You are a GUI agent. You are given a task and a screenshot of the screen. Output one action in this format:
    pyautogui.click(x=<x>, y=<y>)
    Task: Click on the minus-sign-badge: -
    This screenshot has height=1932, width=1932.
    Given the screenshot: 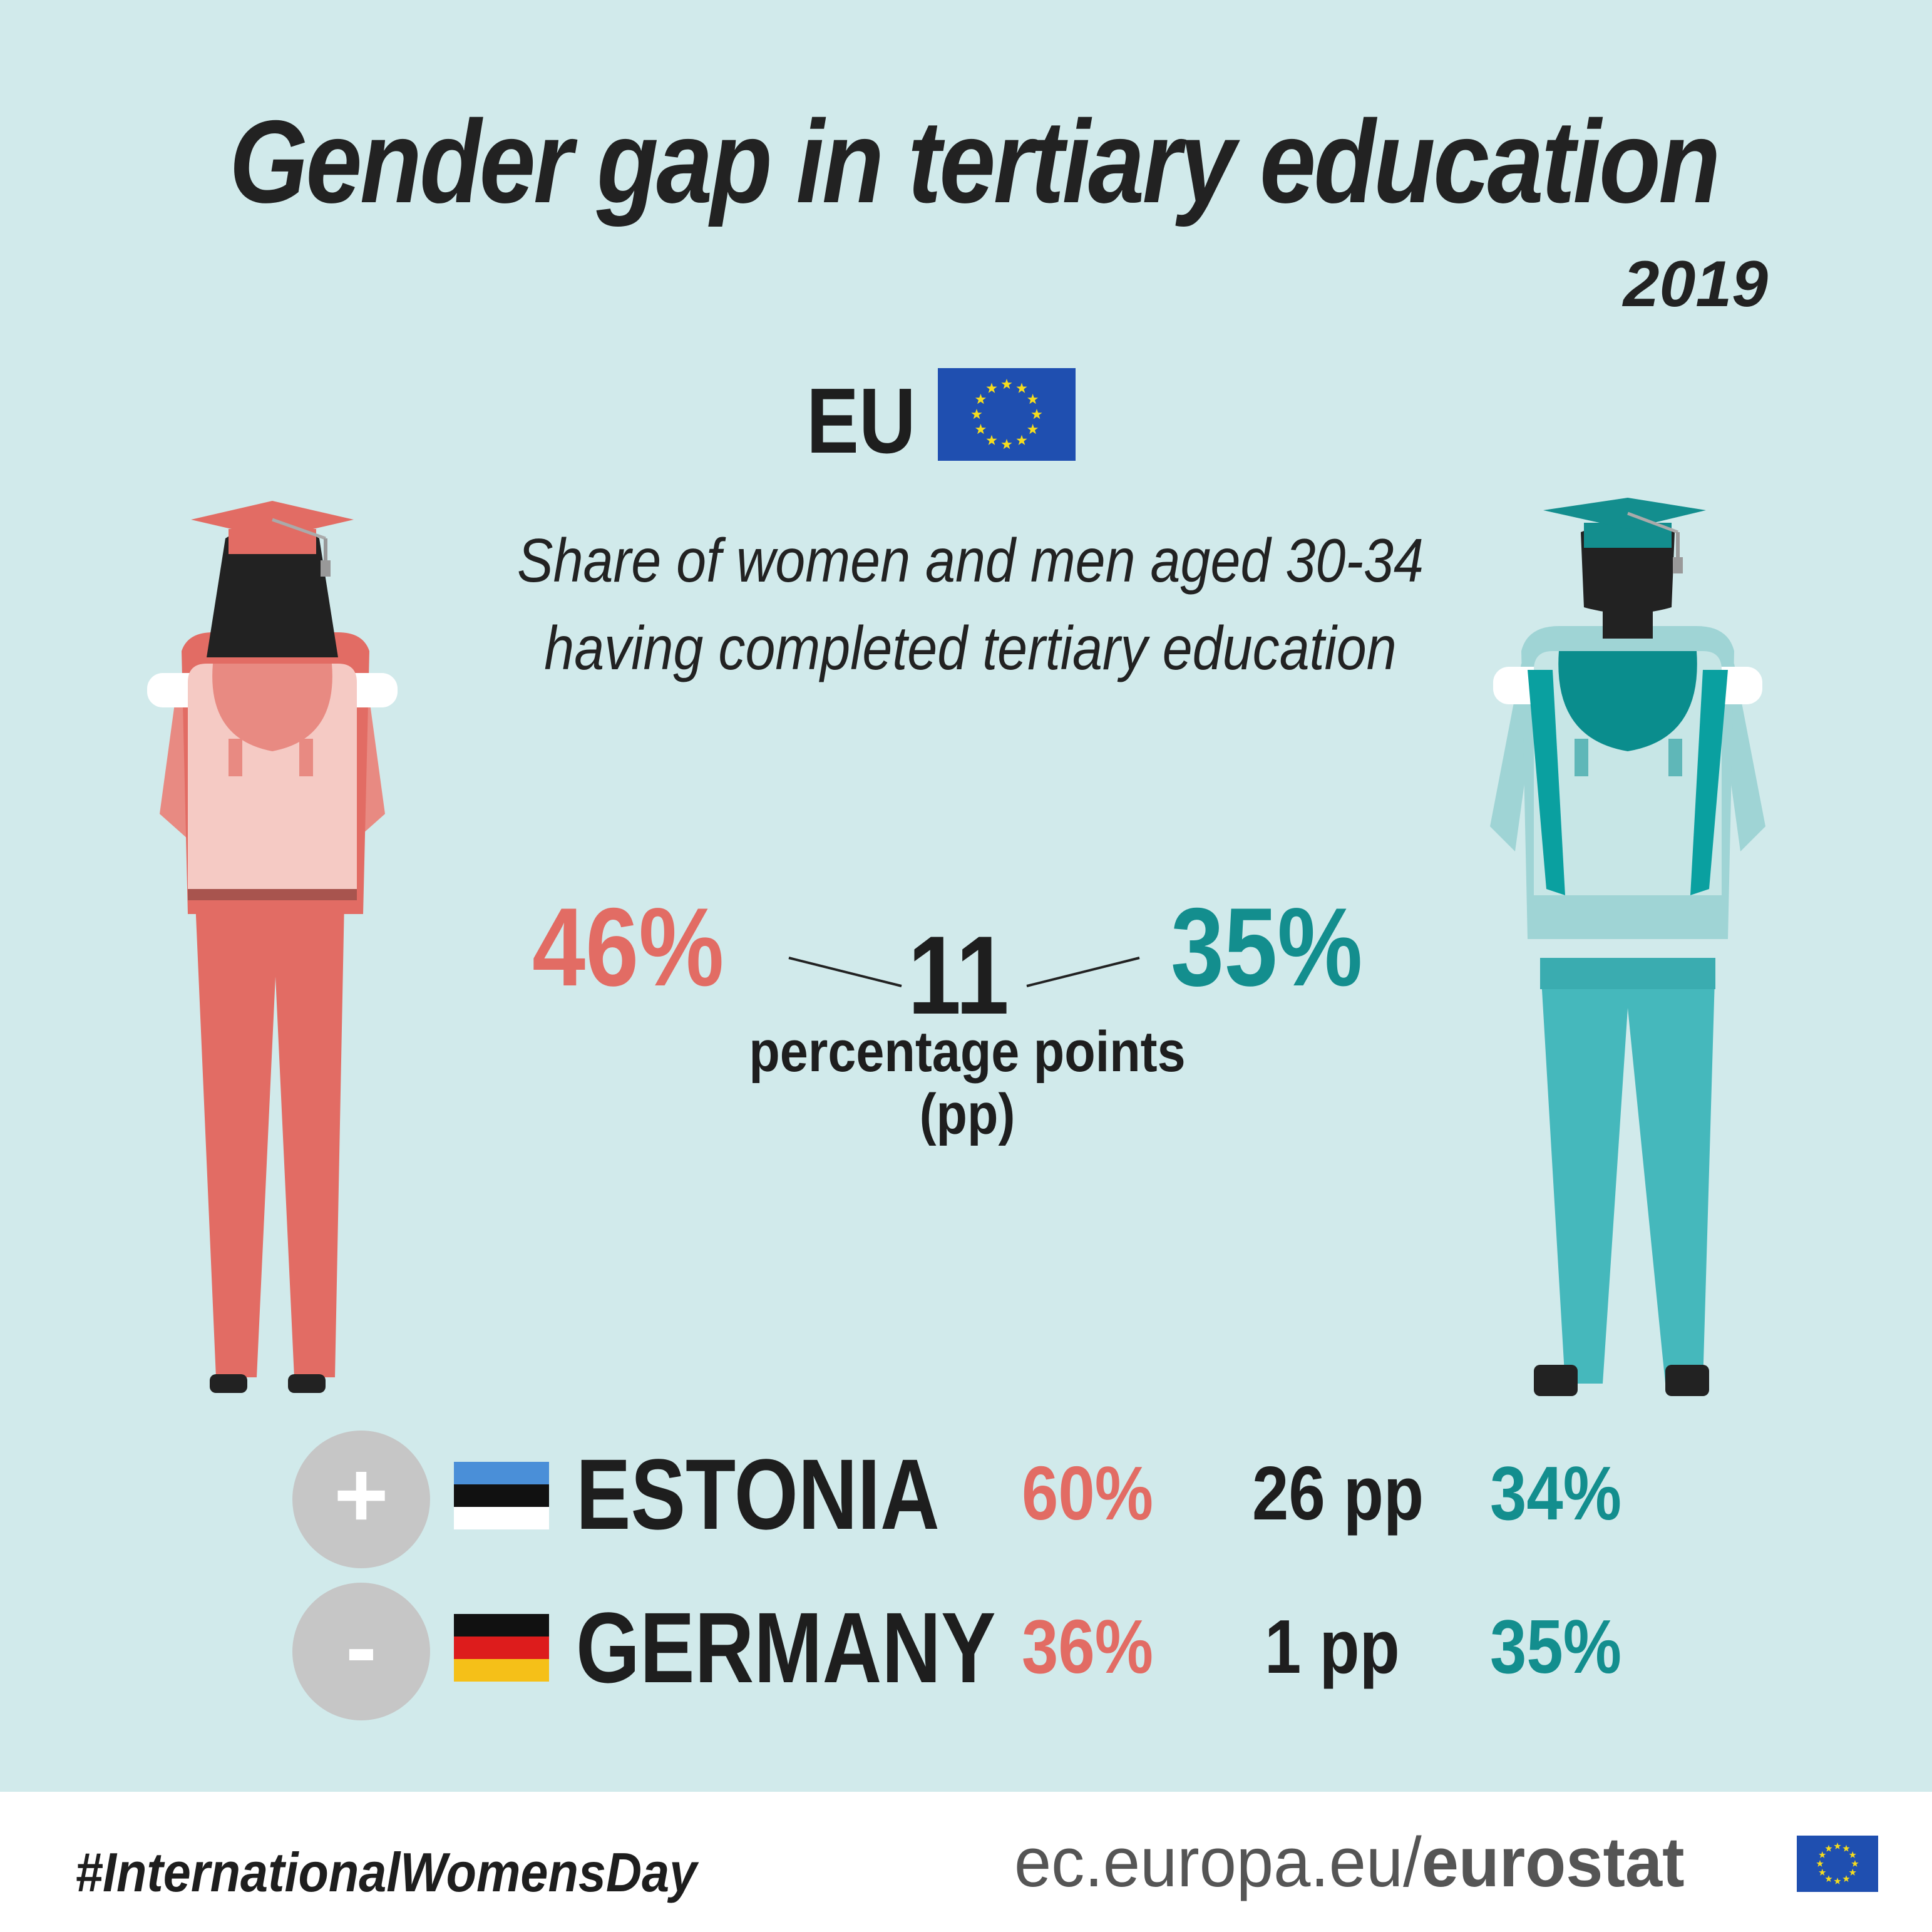 What is the action you would take?
    pyautogui.click(x=361, y=1651)
    